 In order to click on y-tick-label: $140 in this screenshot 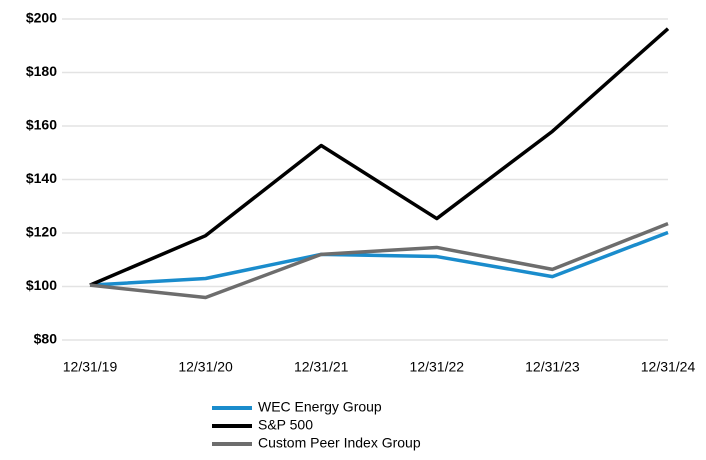, I will do `click(41, 178)`.